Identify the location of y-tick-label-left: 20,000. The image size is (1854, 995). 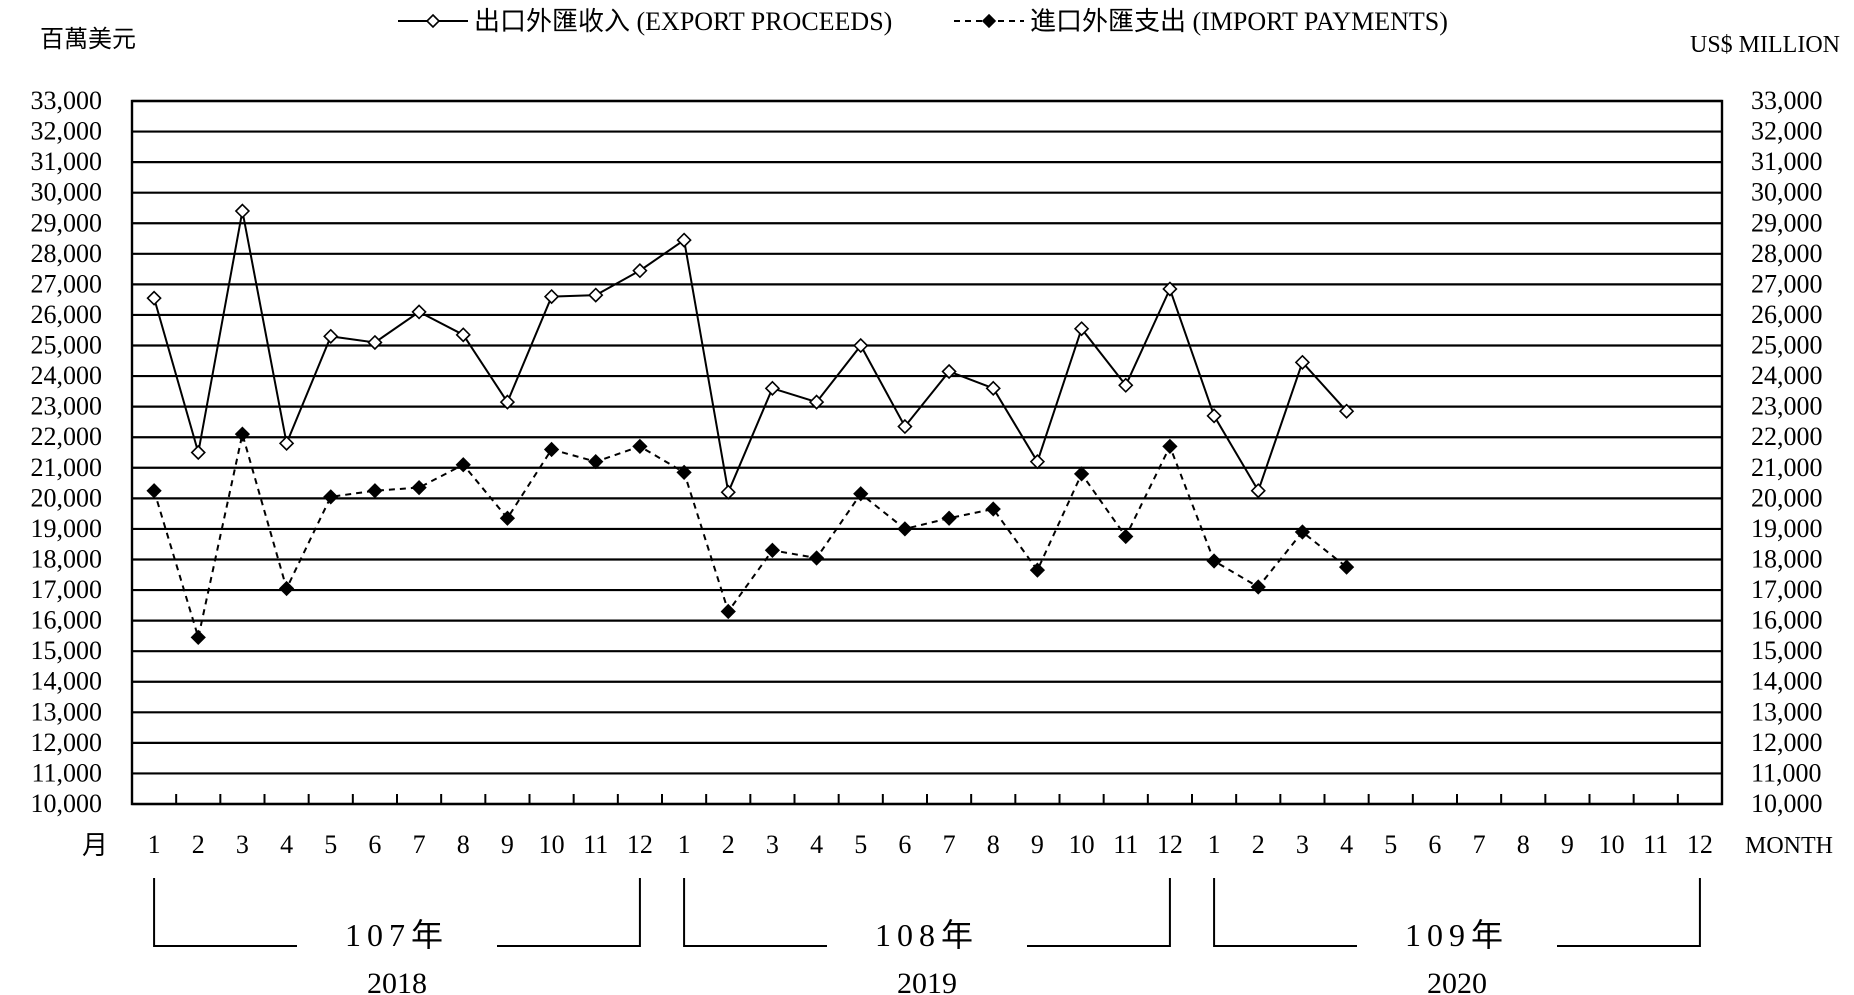
(67, 497).